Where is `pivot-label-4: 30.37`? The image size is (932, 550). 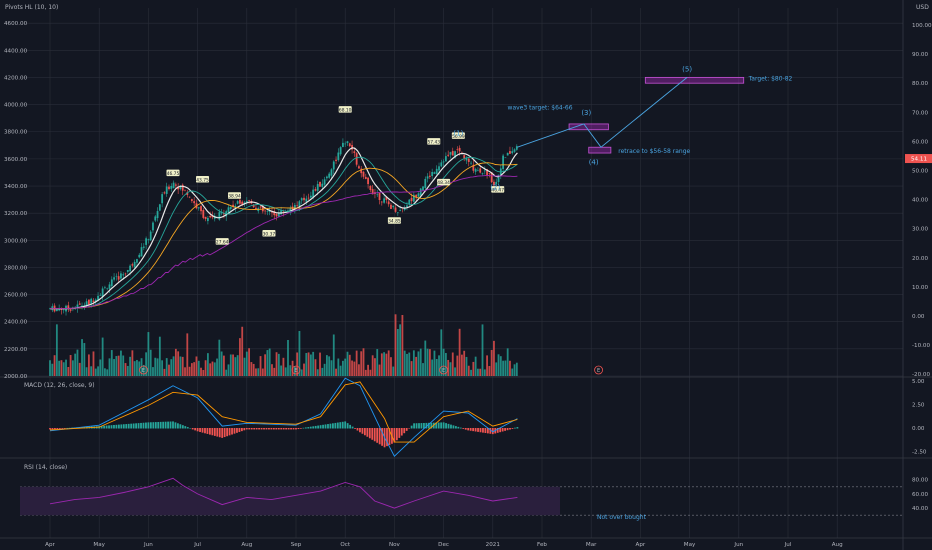
pivot-label-4: 30.37 is located at coordinates (269, 234).